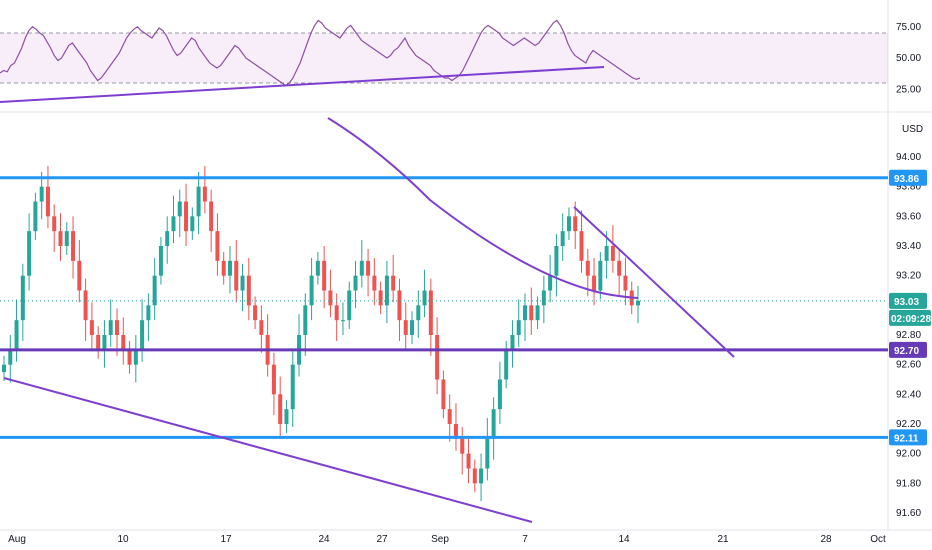  I want to click on time-tick-label: 14, so click(624, 539).